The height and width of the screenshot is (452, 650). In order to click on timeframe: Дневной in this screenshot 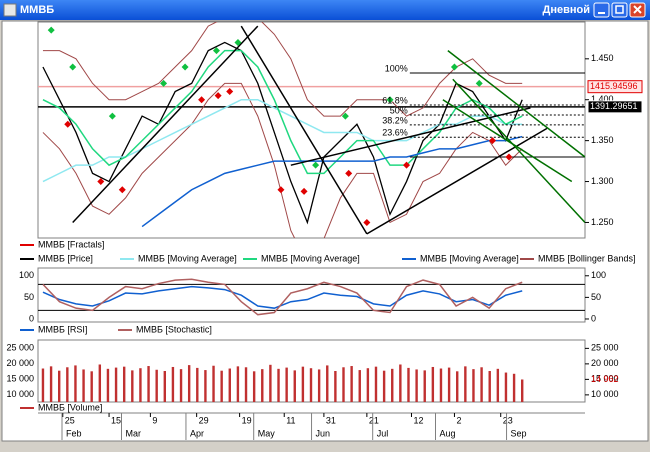, I will do `click(567, 10)`.